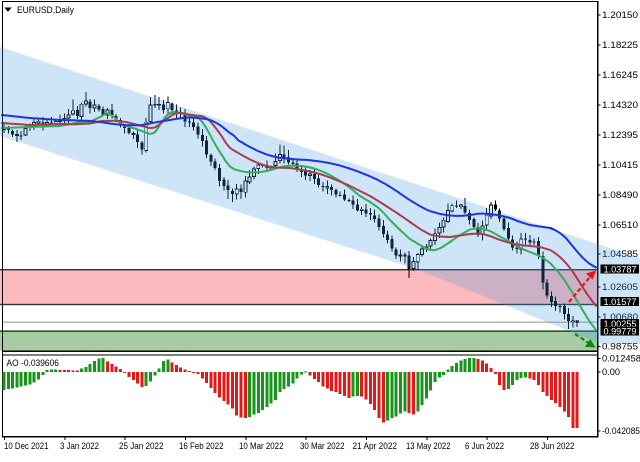  I want to click on svg-text: 16 Feb 2022, so click(201, 446).